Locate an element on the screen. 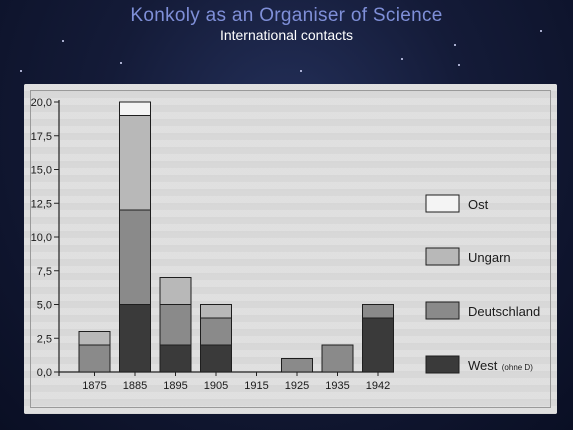 The height and width of the screenshot is (430, 573). bar-deutschland-1942 is located at coordinates (378, 311).